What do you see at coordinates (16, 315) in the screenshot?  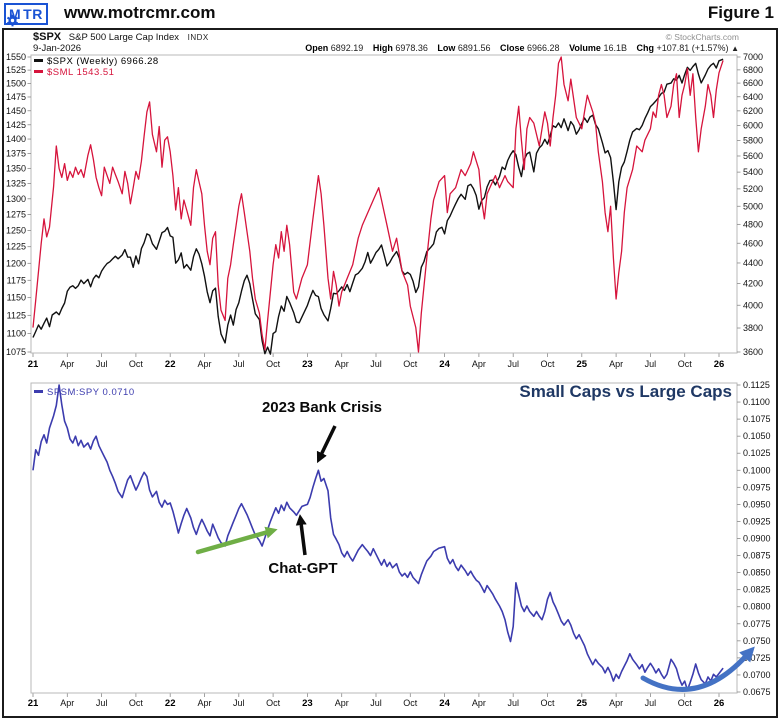 I see `svg-text: 1125` at bounding box center [16, 315].